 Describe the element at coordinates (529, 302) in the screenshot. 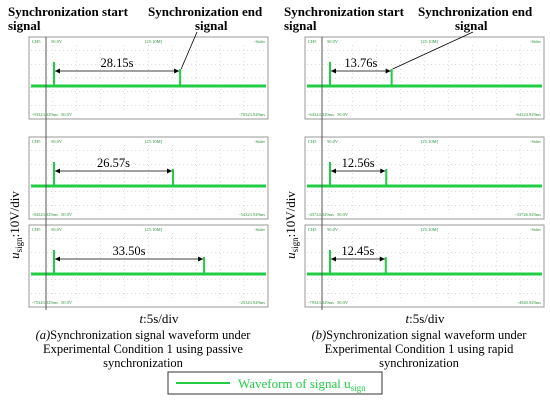

I see `readout-end-time: -4940.929ms` at that location.